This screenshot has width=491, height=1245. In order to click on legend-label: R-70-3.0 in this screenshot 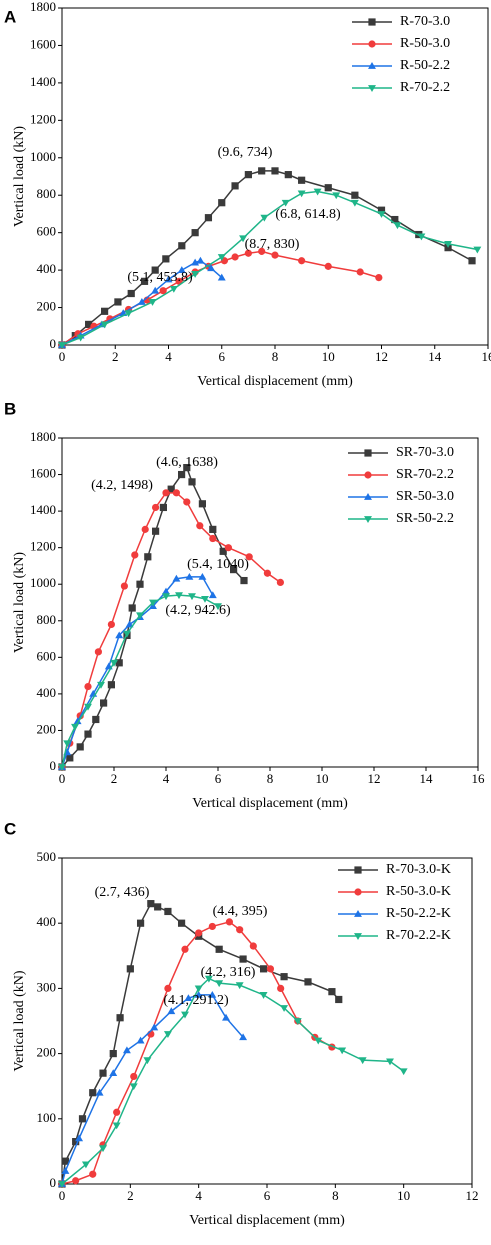, I will do `click(425, 21)`.